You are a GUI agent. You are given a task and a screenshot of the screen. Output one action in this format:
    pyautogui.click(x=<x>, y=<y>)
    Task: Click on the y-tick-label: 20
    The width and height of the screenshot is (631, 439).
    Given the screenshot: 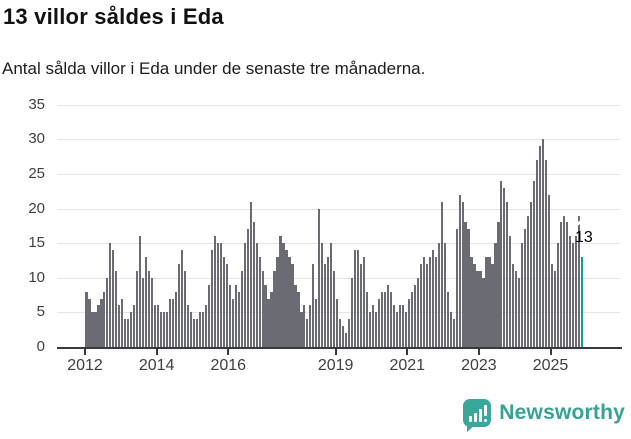 What is the action you would take?
    pyautogui.click(x=36, y=208)
    